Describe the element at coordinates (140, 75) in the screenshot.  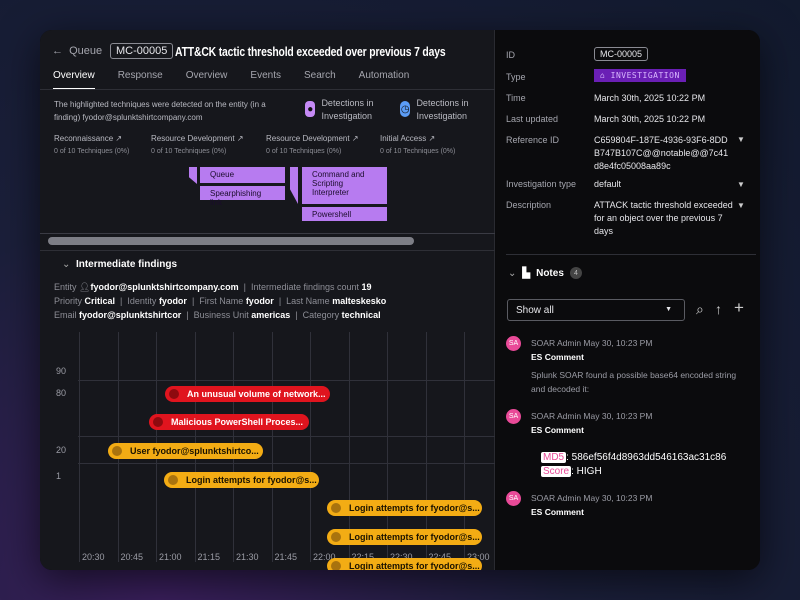
I see `tab-response: Response` at that location.